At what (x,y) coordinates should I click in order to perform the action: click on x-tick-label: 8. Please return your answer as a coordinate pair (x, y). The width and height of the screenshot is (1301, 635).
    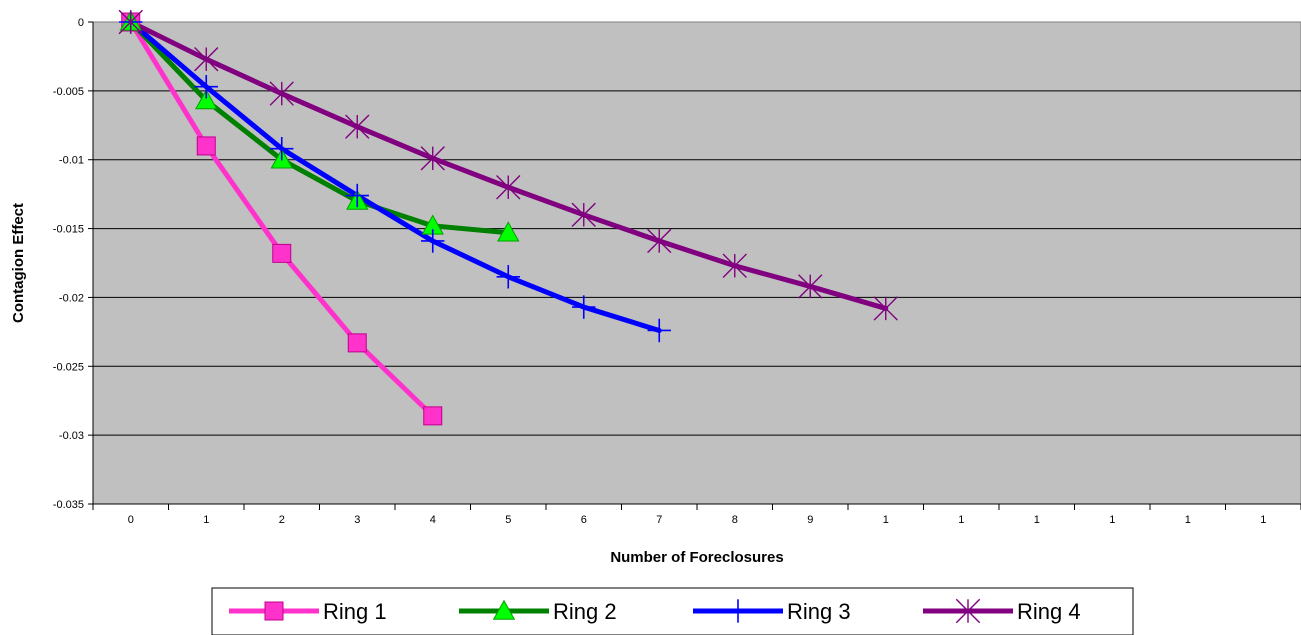
    Looking at the image, I should click on (735, 520).